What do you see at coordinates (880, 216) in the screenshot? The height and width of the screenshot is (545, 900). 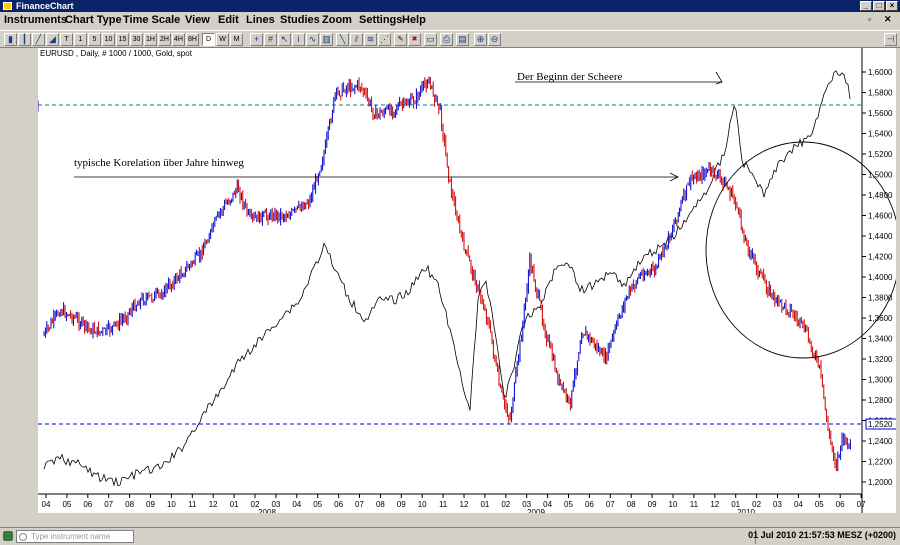 I see `right-axis-tick: 1,4600` at bounding box center [880, 216].